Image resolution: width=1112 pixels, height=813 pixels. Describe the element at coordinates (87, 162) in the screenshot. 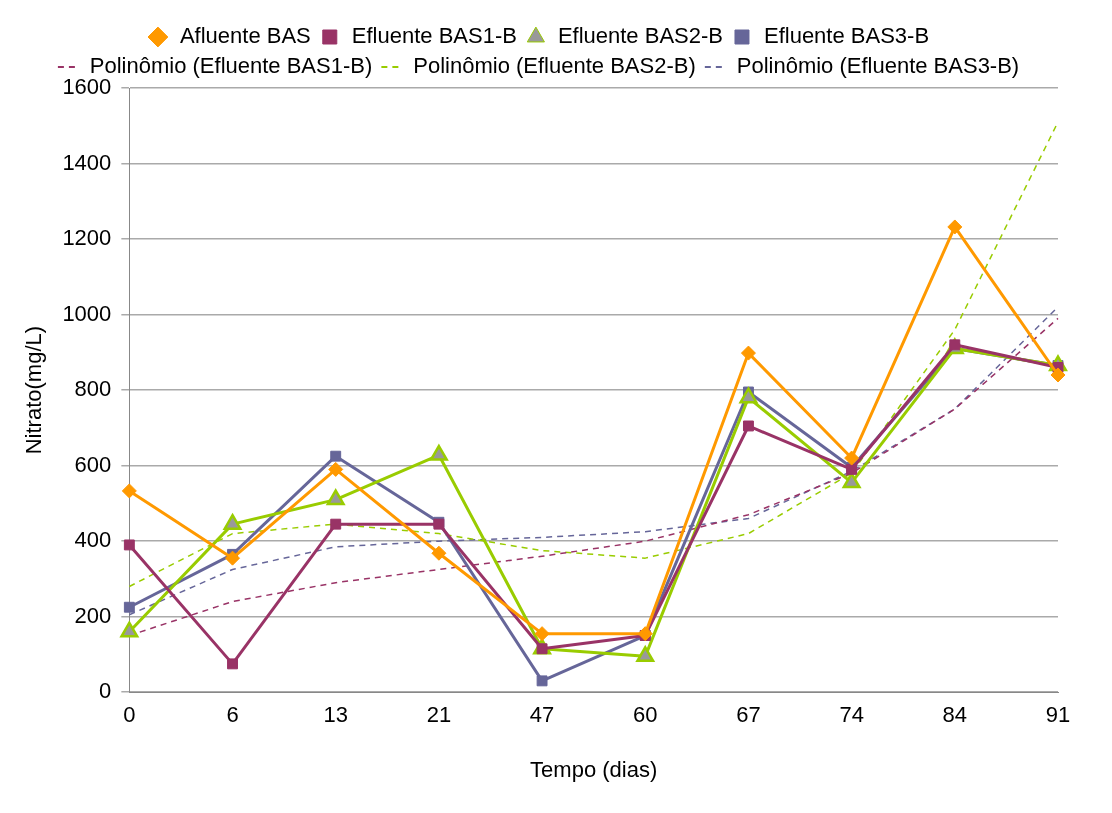

I see `y-tick-label: 1400` at that location.